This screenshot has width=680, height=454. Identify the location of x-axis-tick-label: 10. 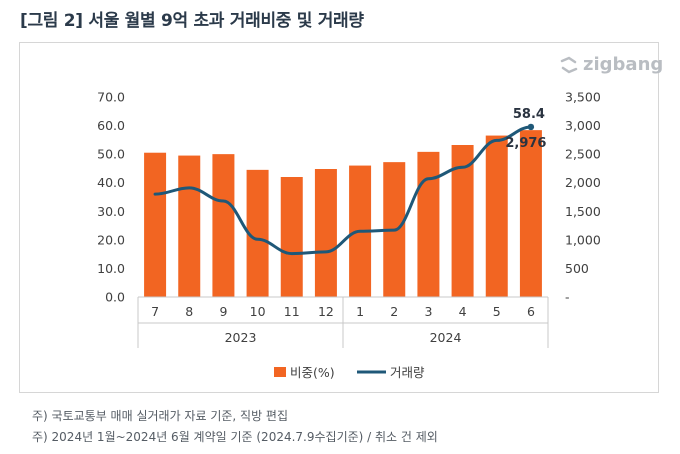
(258, 311).